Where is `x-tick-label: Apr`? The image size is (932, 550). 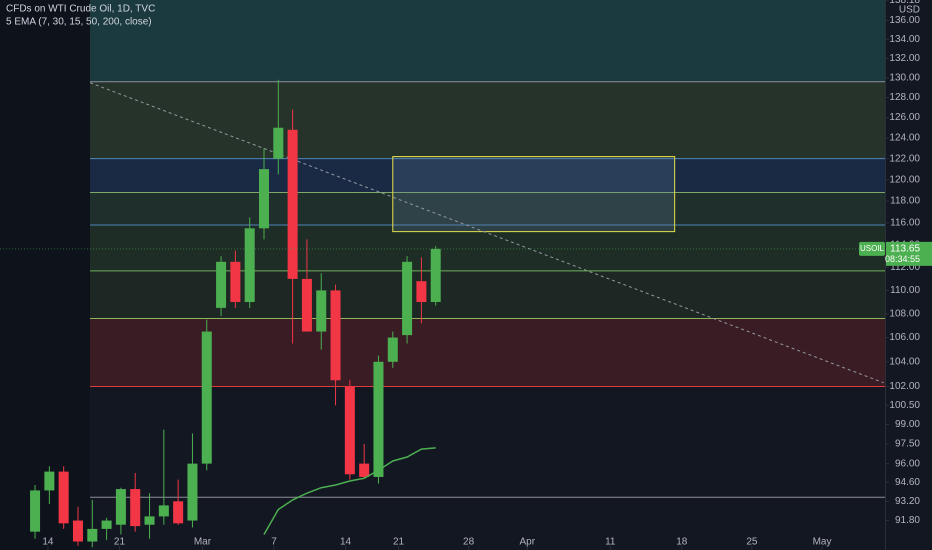
x-tick-label: Apr is located at coordinates (527, 542).